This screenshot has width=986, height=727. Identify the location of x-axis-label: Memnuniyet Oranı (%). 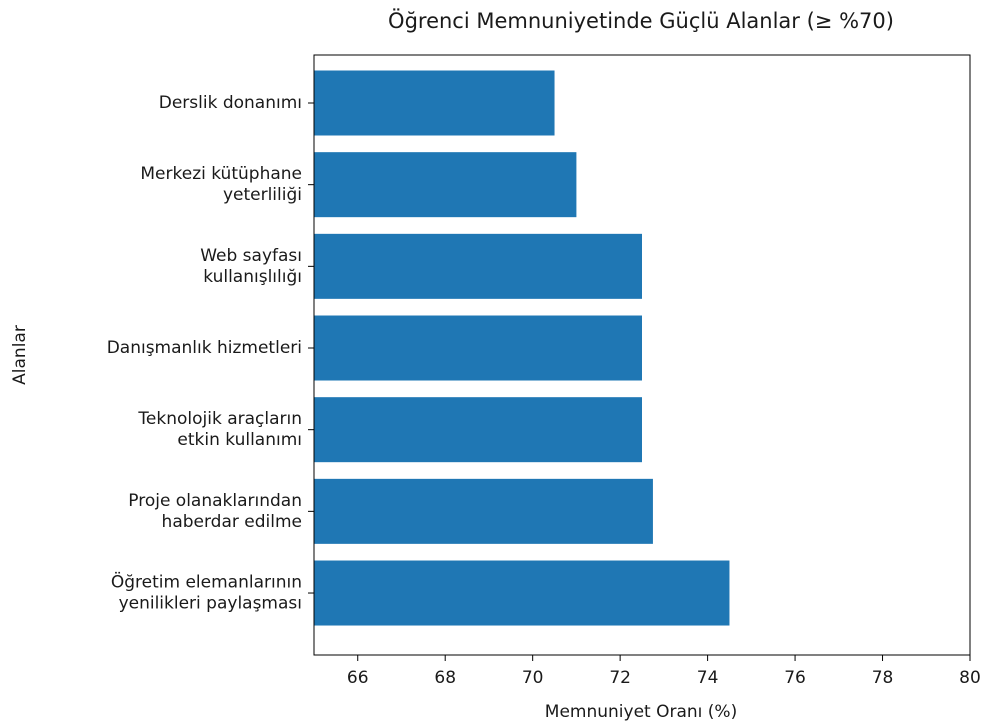
(641, 712).